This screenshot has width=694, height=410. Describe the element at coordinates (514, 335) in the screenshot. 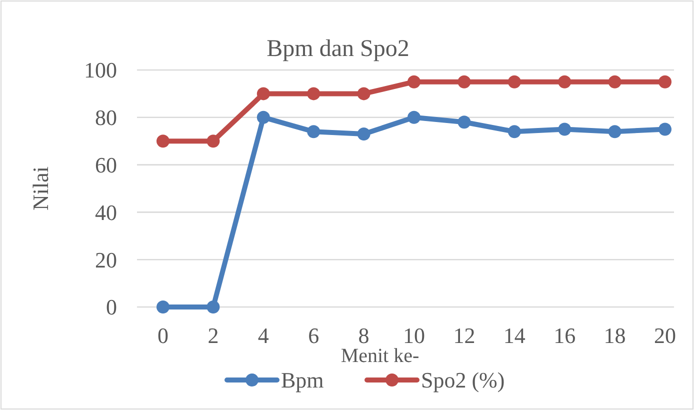

I see `x-tick-label: 14` at that location.